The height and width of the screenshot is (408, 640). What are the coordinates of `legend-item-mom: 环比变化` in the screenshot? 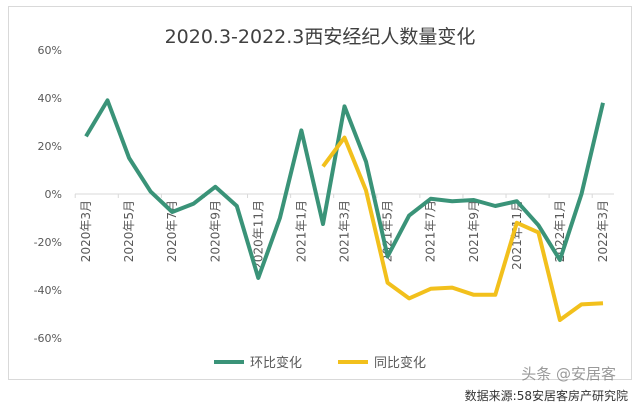 It's located at (257, 361).